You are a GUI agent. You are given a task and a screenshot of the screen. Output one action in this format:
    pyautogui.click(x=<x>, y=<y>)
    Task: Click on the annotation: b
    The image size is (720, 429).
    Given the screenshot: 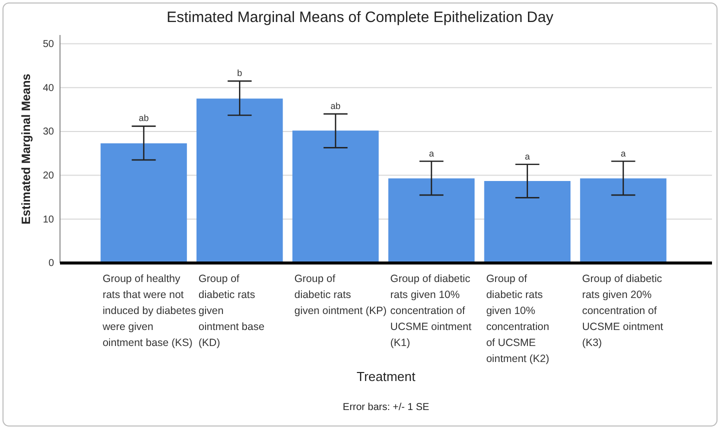 What is the action you would take?
    pyautogui.click(x=239, y=73)
    